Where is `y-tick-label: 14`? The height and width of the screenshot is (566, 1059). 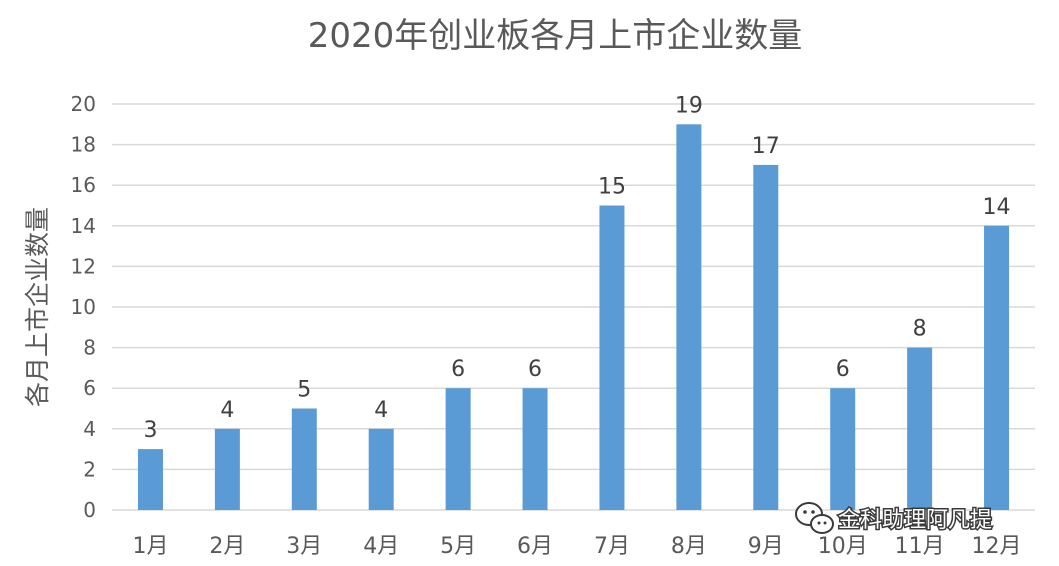 y-tick-label: 14 is located at coordinates (83, 226).